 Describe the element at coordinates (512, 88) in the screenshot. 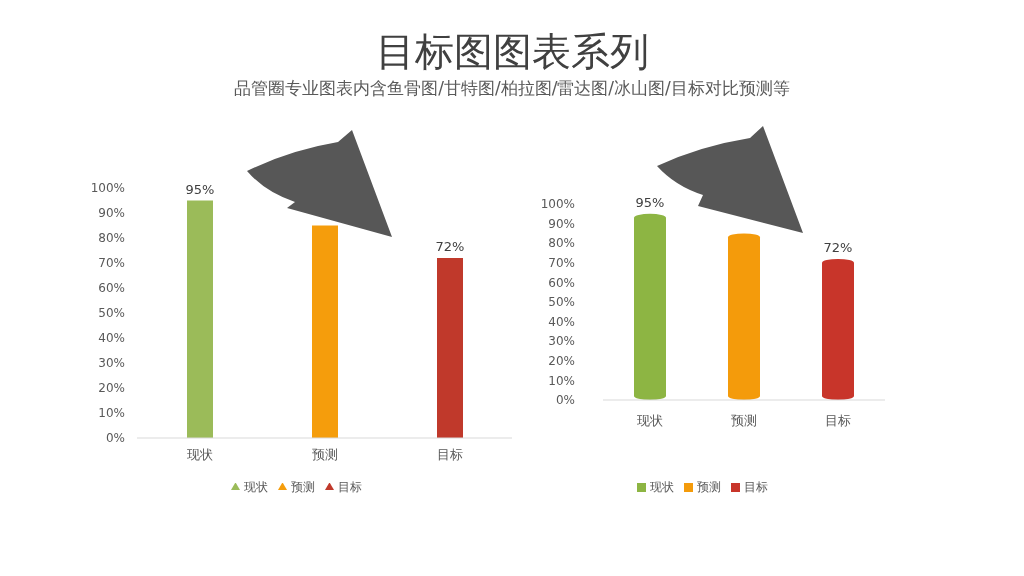

I see `chart-subtitle: 品管圈专业图表内含鱼骨图/甘特图/柏拉图/雷达图/冰山图/目标对比预测等` at that location.